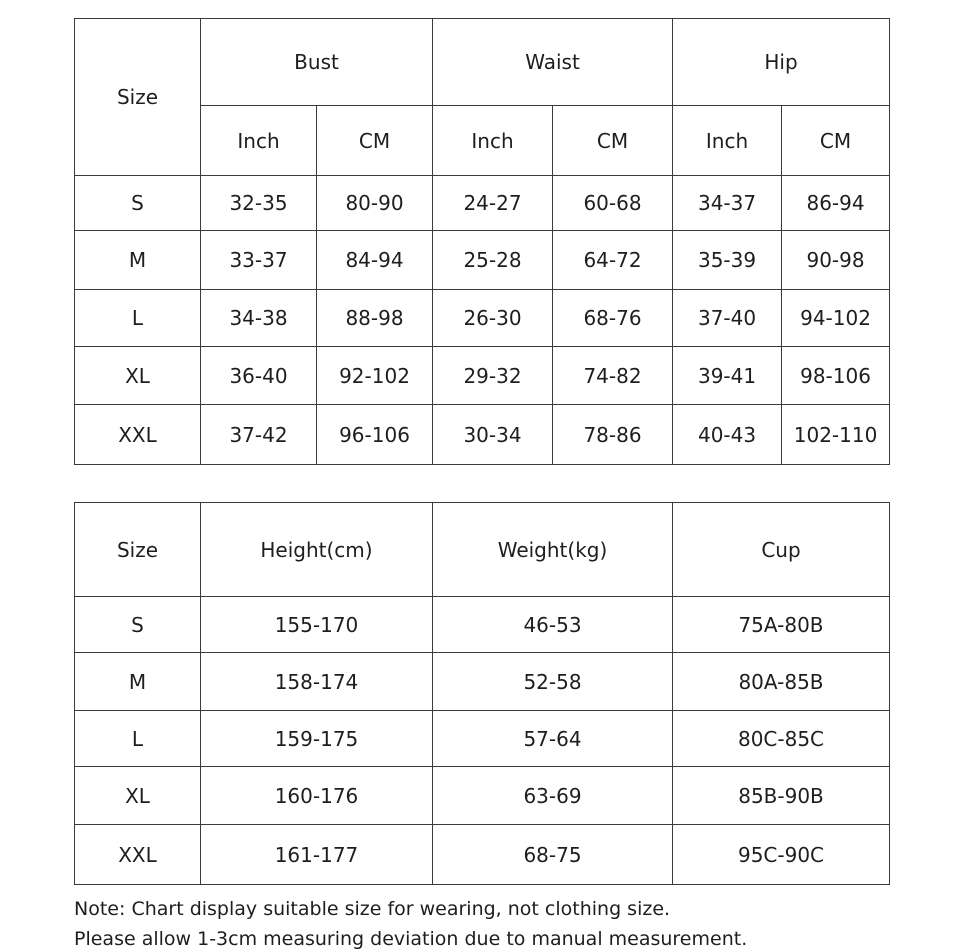 Image resolution: width=968 pixels, height=950 pixels. Describe the element at coordinates (836, 260) in the screenshot. I see `value-cell: 90-98` at that location.